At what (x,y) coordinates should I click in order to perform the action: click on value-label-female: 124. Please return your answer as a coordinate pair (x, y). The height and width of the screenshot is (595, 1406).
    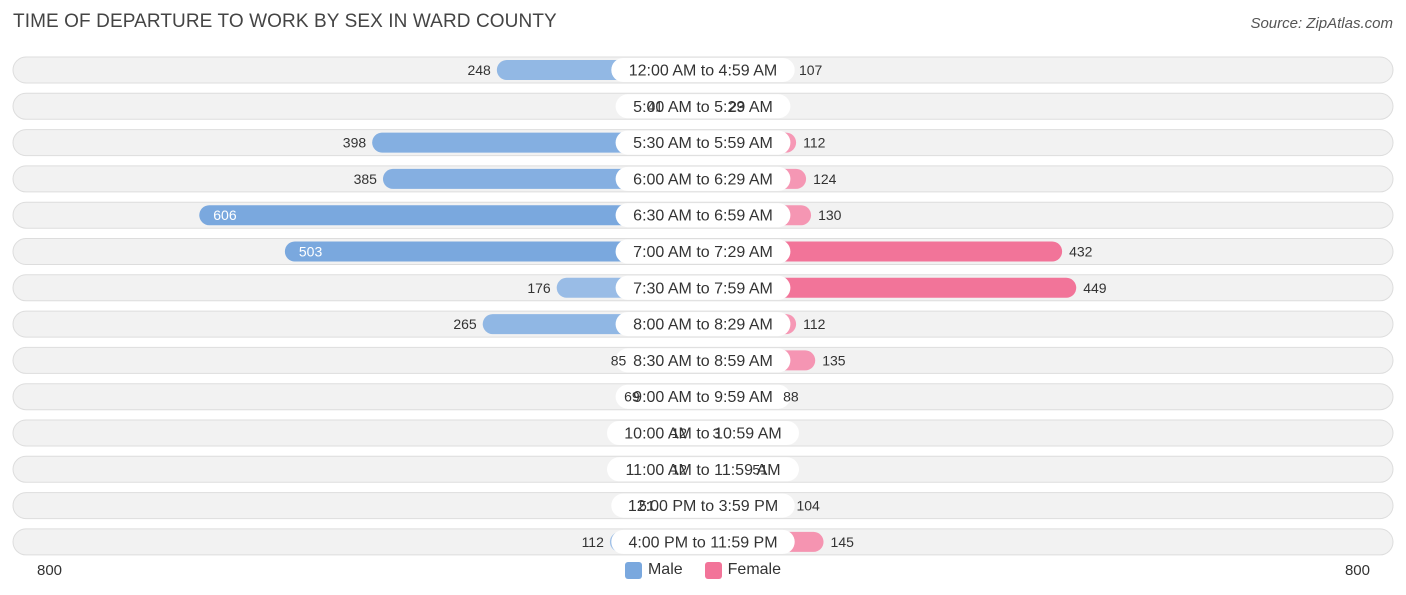
    Looking at the image, I should click on (825, 179).